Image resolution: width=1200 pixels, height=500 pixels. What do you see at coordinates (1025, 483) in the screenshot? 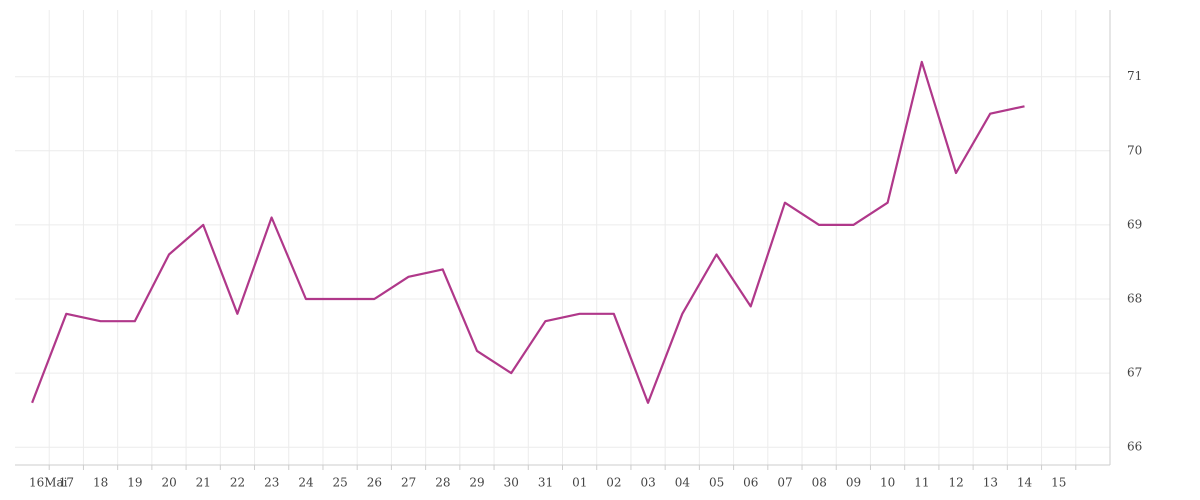
I see `x-tick-label: 14` at bounding box center [1025, 483].